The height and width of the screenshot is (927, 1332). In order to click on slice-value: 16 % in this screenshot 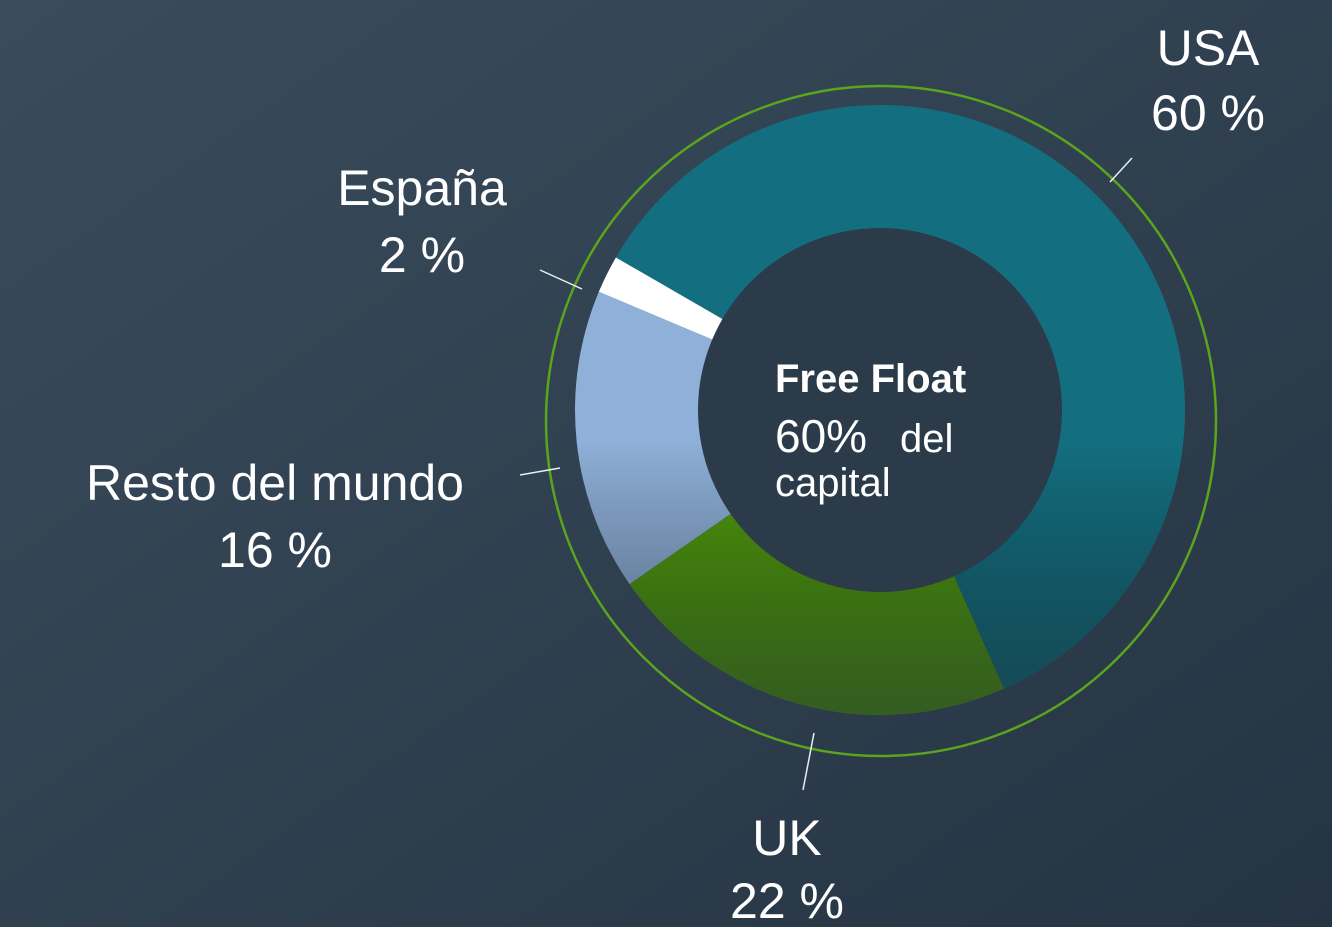, I will do `click(275, 550)`.